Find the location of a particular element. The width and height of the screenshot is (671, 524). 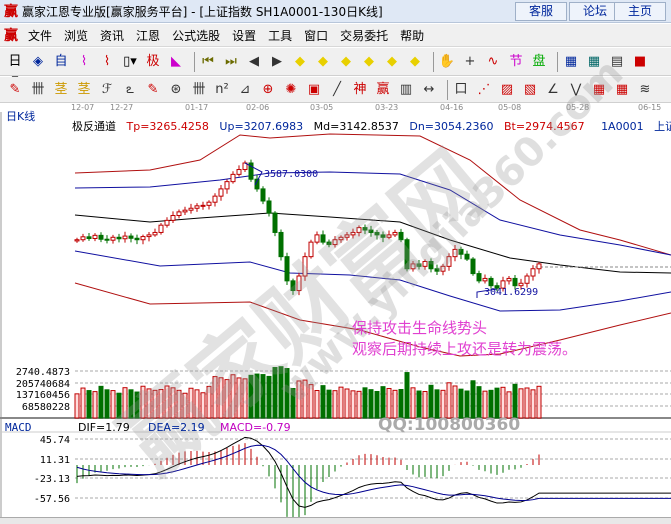

menu-item: 资讯 is located at coordinates (112, 35).